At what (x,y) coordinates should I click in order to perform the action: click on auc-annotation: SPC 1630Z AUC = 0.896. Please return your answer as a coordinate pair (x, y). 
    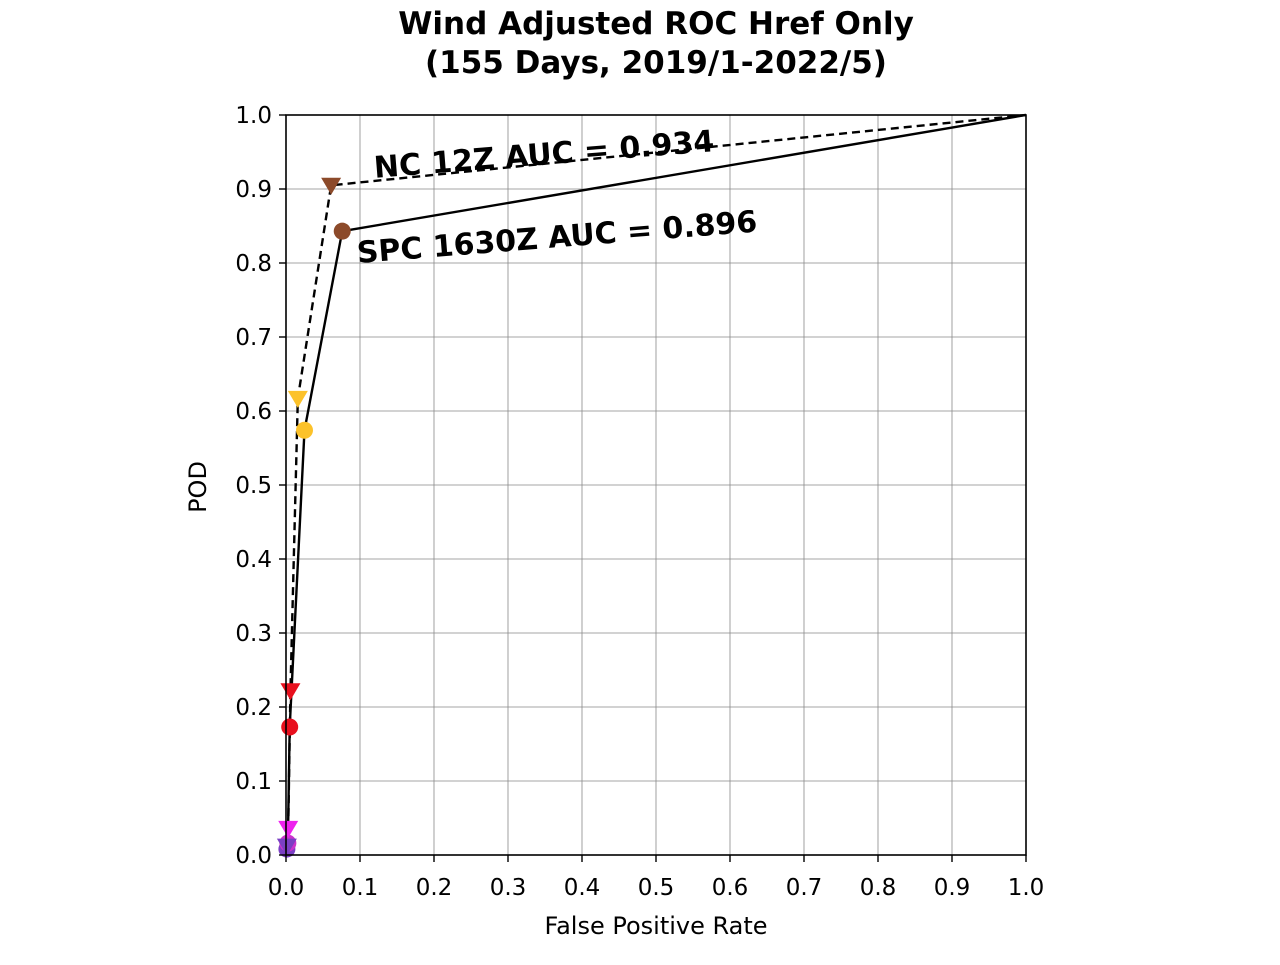
    Looking at the image, I should click on (557, 238).